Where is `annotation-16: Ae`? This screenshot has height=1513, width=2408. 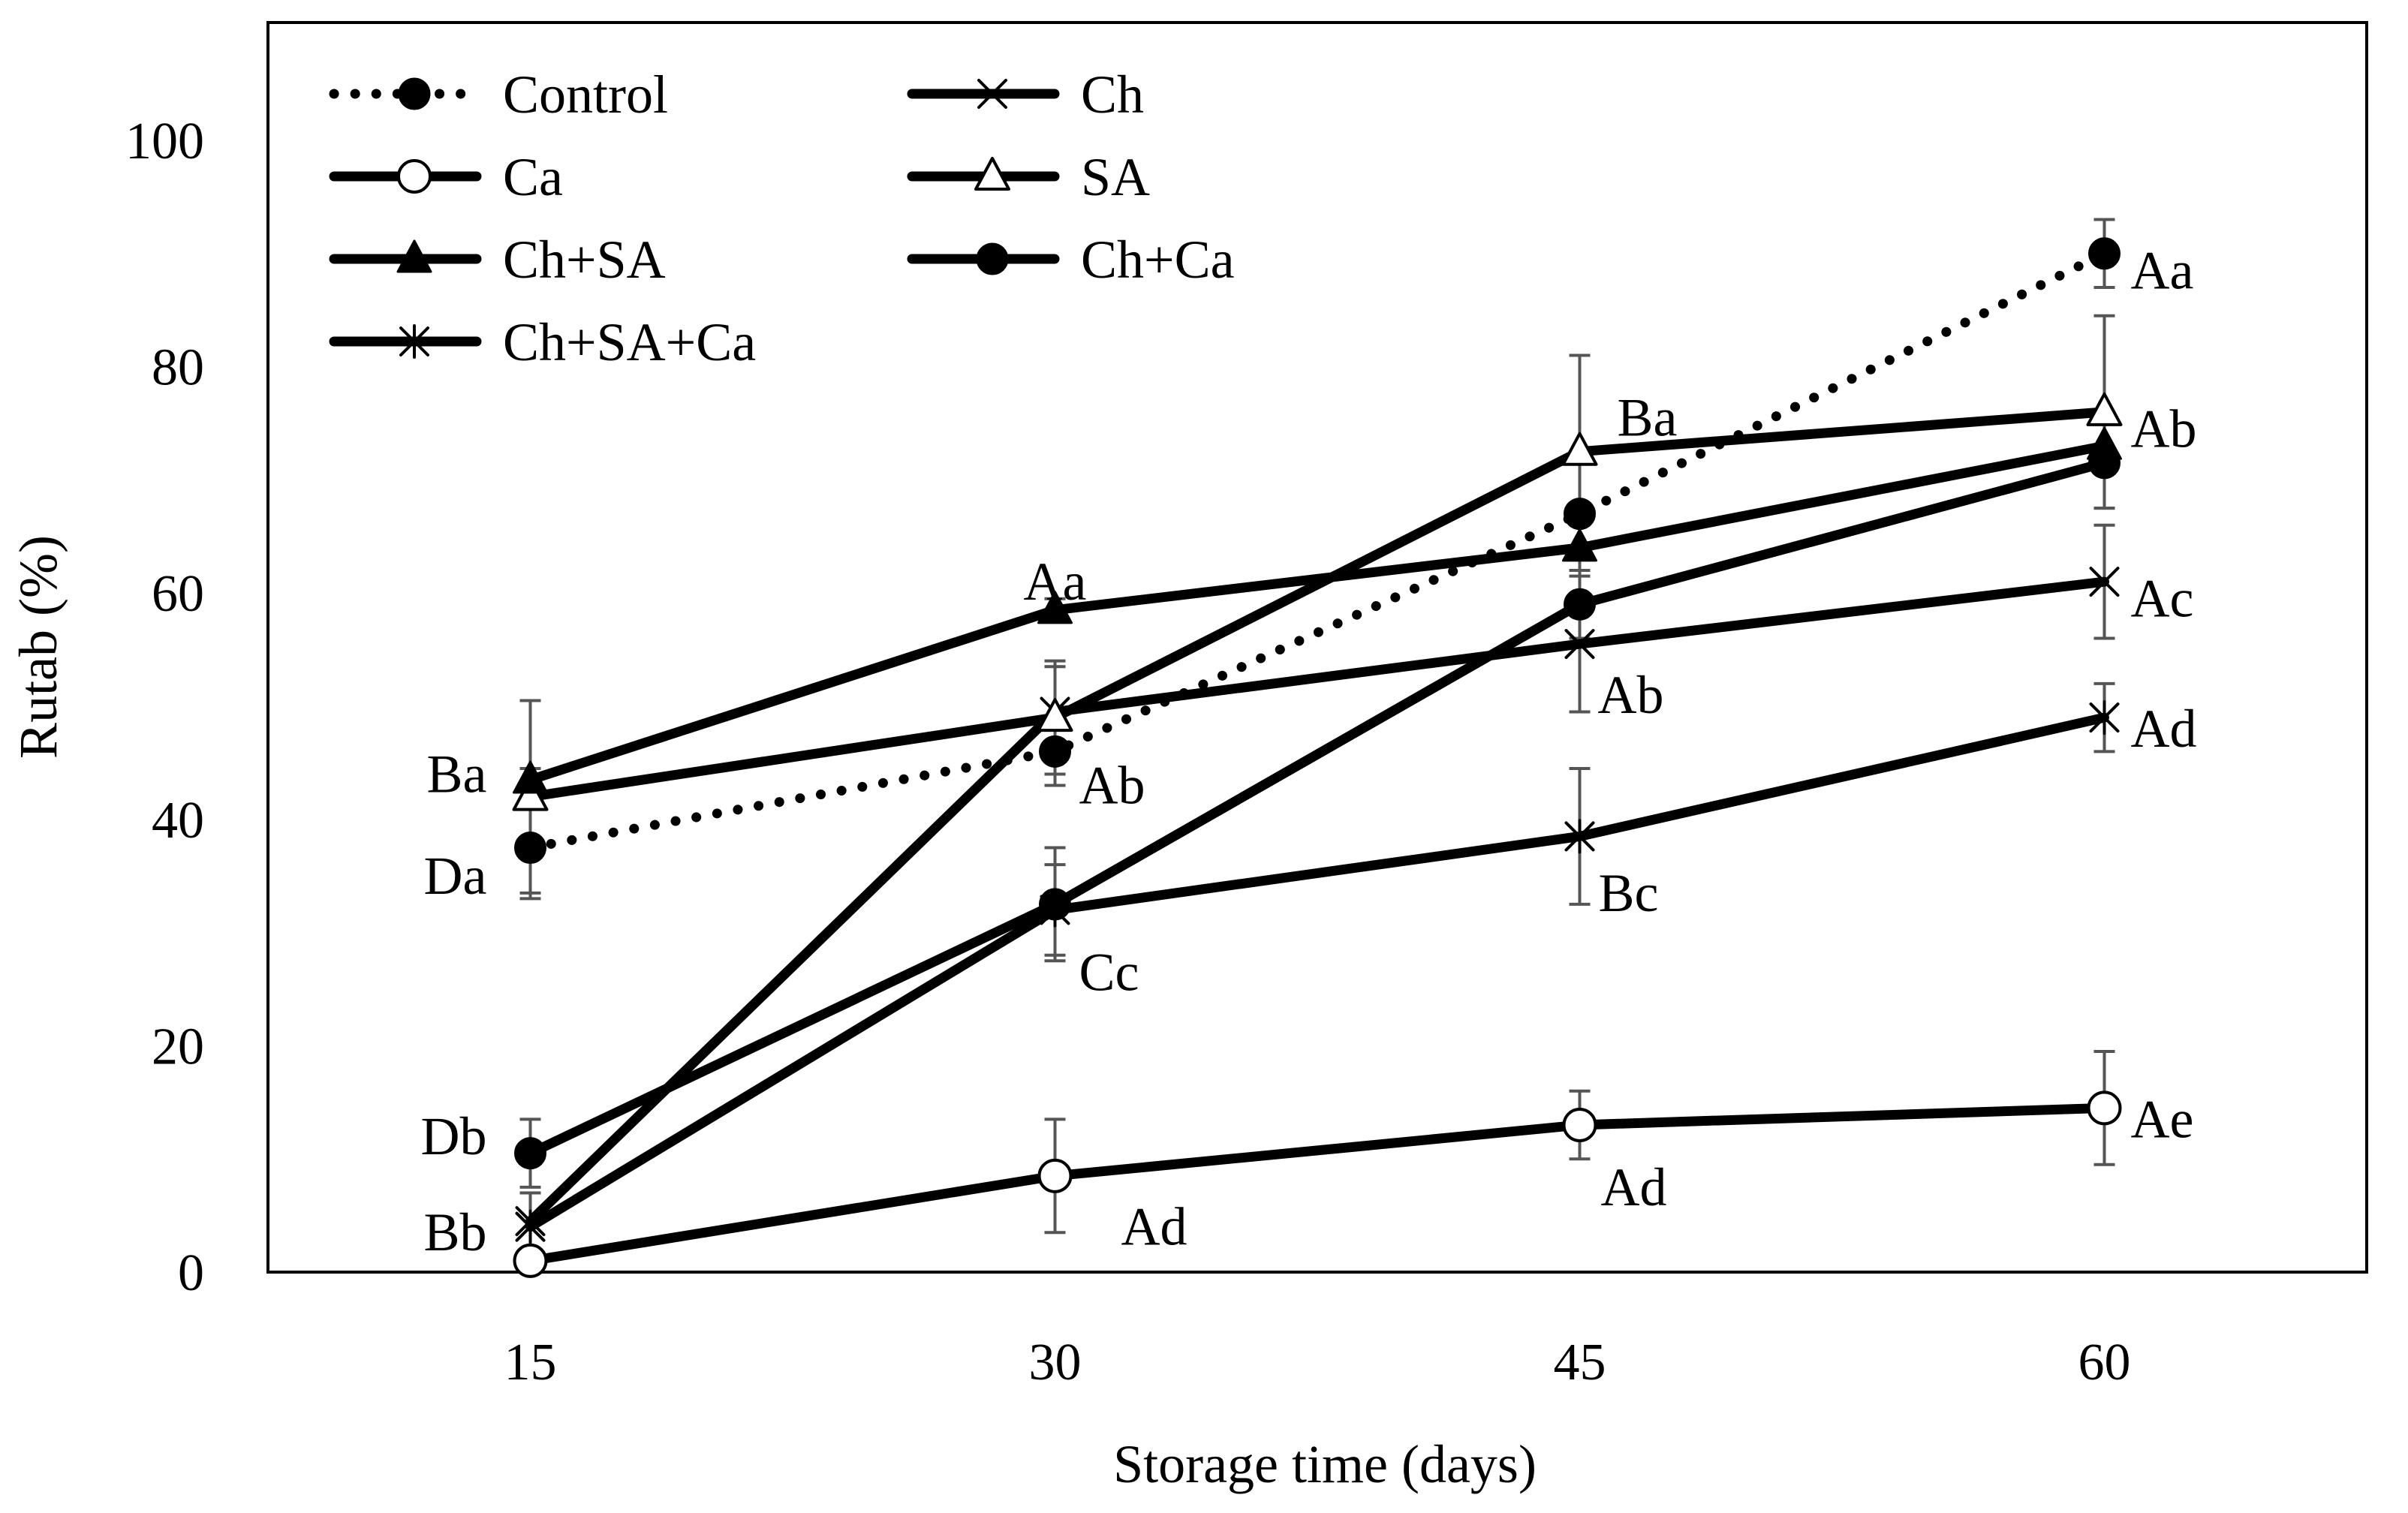 annotation-16: Ae is located at coordinates (2162, 1119).